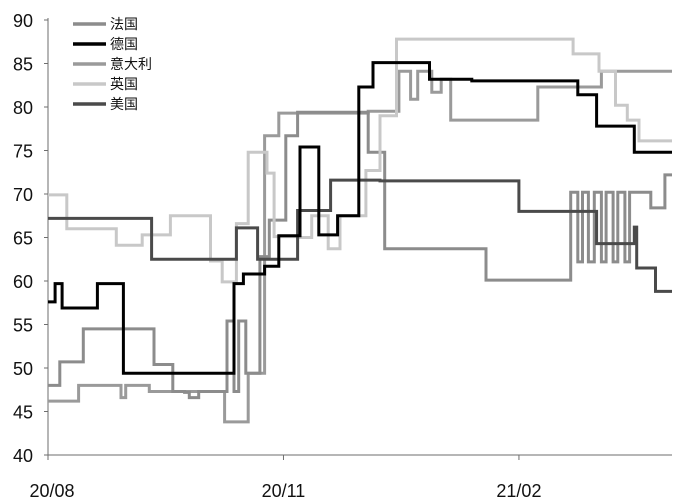 The width and height of the screenshot is (683, 504). Describe the element at coordinates (51, 491) in the screenshot. I see `x-tick-label: 20/08` at that location.